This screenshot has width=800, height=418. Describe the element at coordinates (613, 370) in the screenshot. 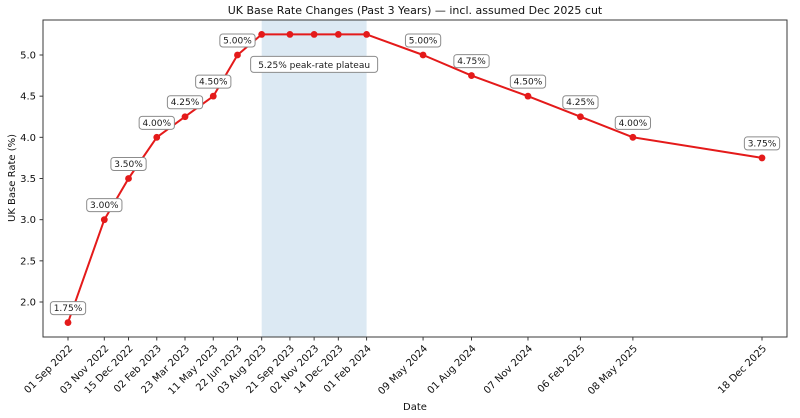

I see `x-tick-label: 08 May 2025` at that location.